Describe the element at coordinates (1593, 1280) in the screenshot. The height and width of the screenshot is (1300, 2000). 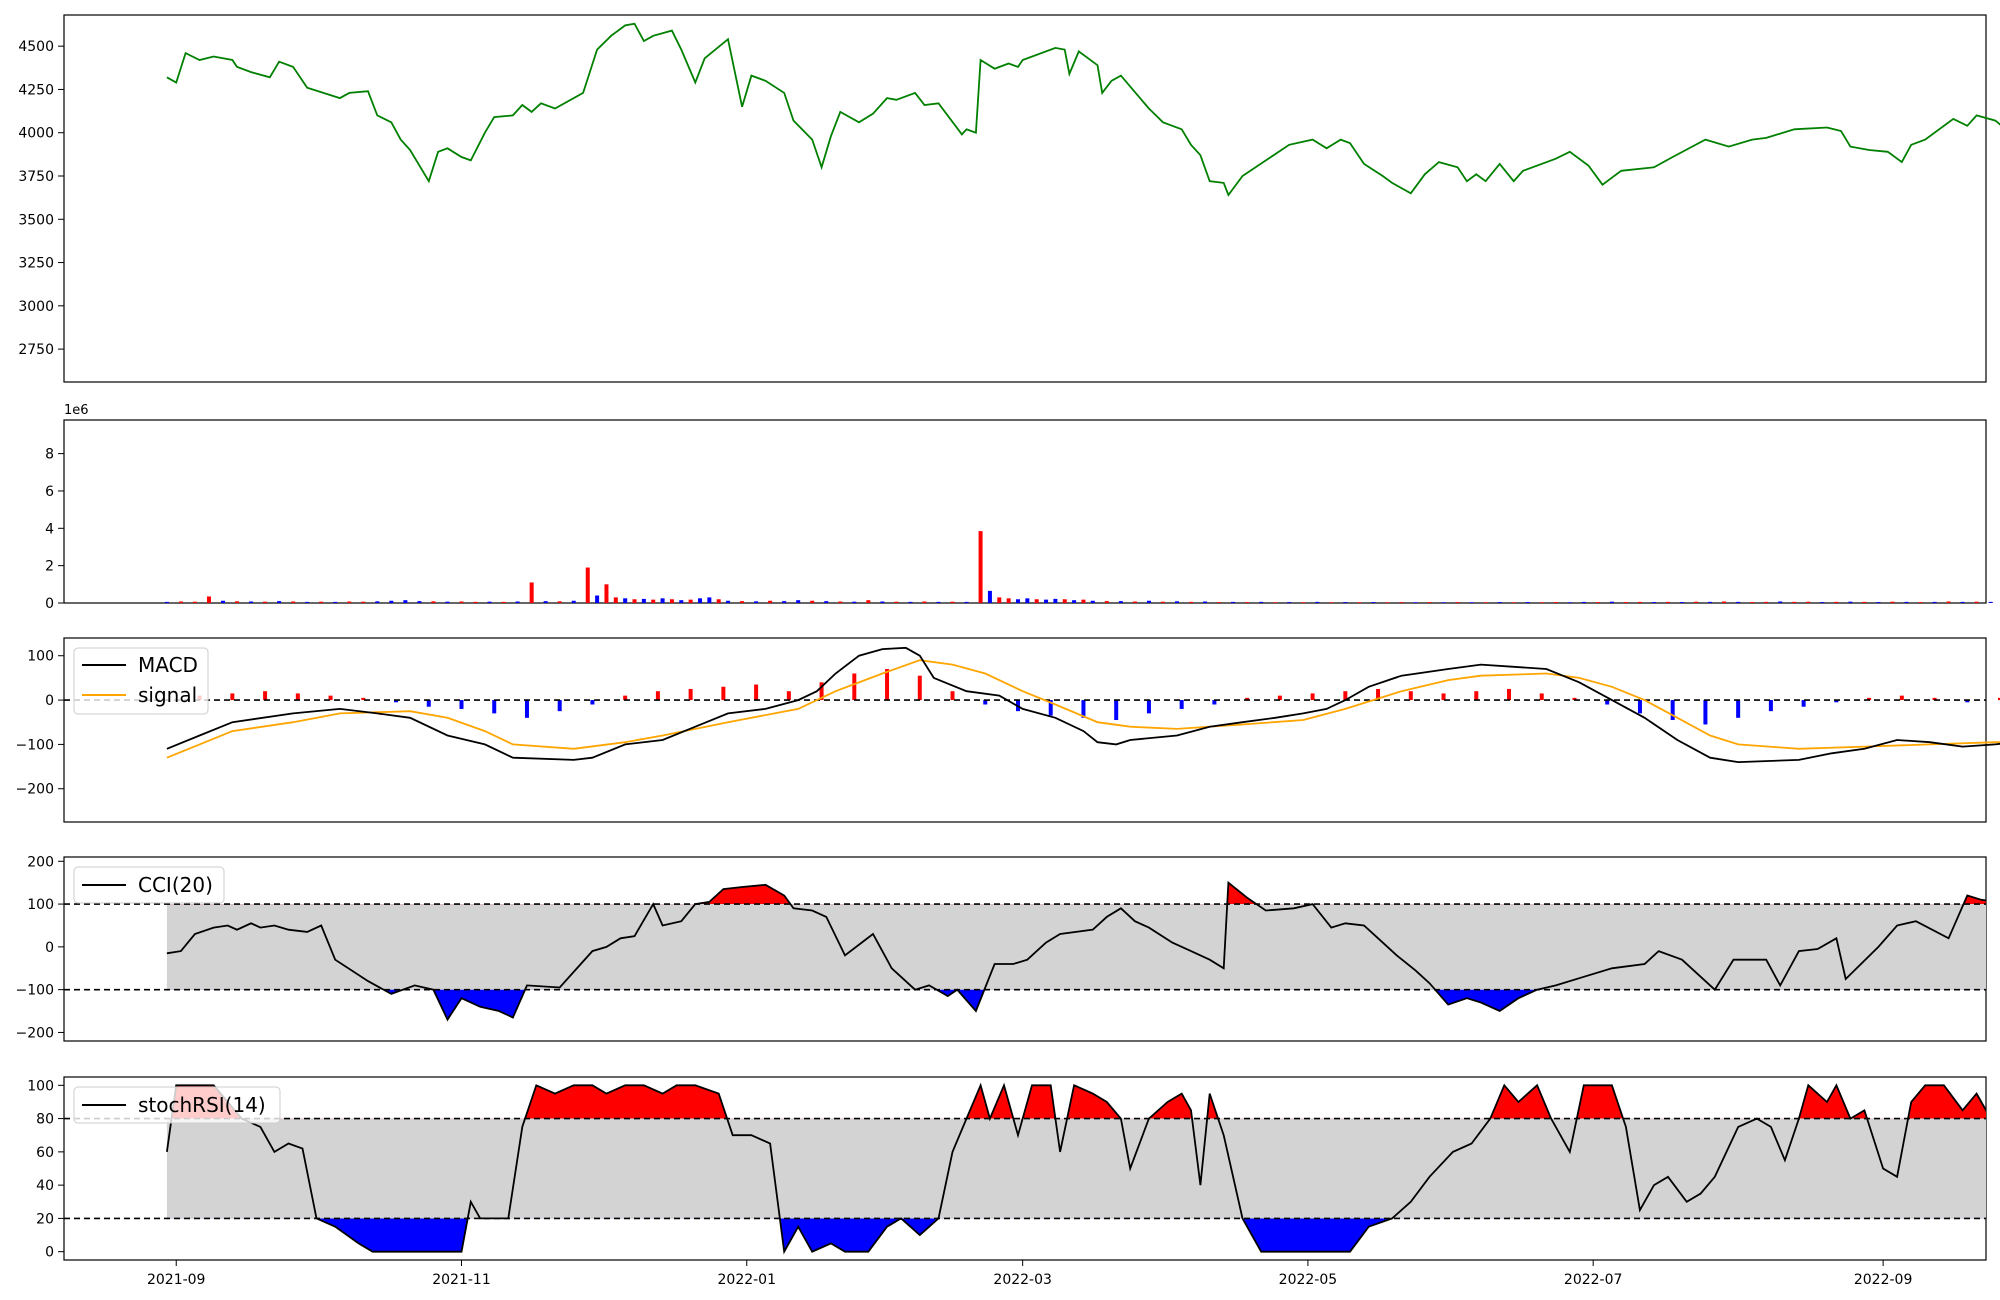
I see `x-tick-label: 2022-07` at that location.